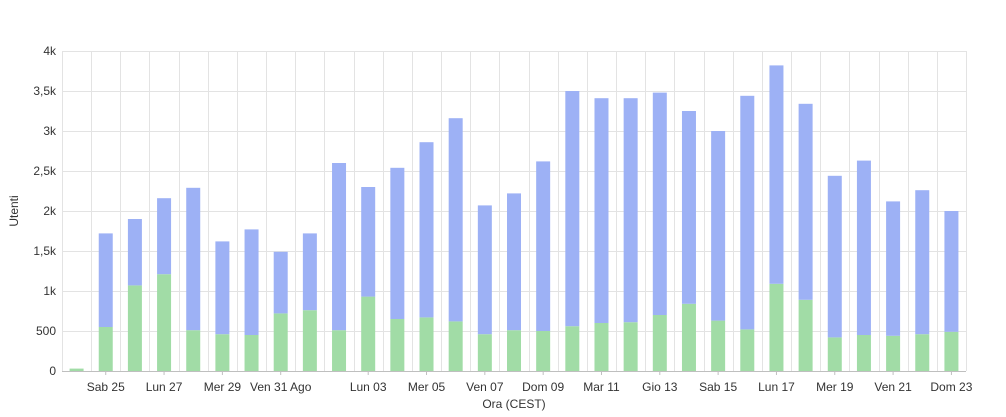  What do you see at coordinates (45, 251) in the screenshot?
I see `y-tick-label: 1,5k` at bounding box center [45, 251].